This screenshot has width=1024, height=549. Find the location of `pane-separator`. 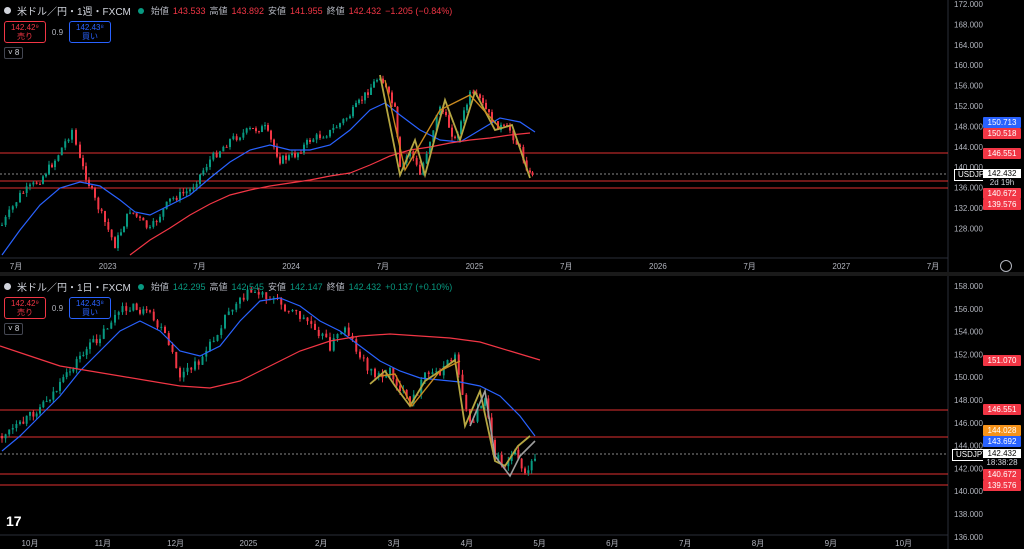

pane-separator is located at coordinates (512, 274).